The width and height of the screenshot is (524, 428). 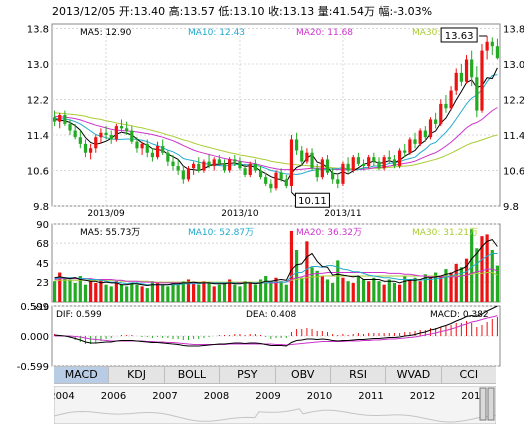 What do you see at coordinates (275, 405) in the screenshot?
I see `timeline-navigator: 2004 2006 2007 2008 2009 2010 2011 2012 2013` at bounding box center [275, 405].